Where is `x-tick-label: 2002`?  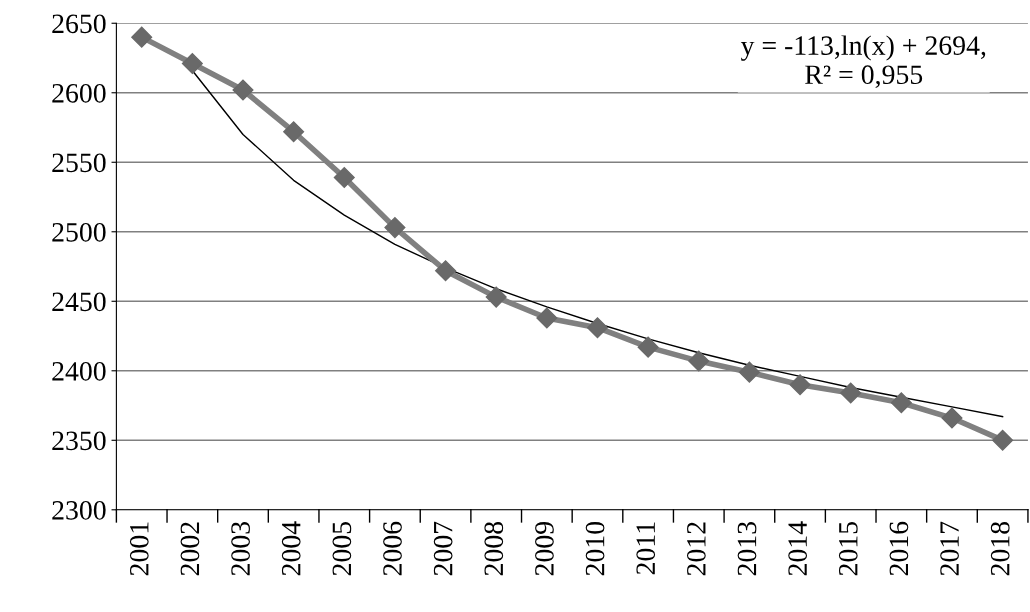 x-tick-label: 2002 is located at coordinates (190, 549).